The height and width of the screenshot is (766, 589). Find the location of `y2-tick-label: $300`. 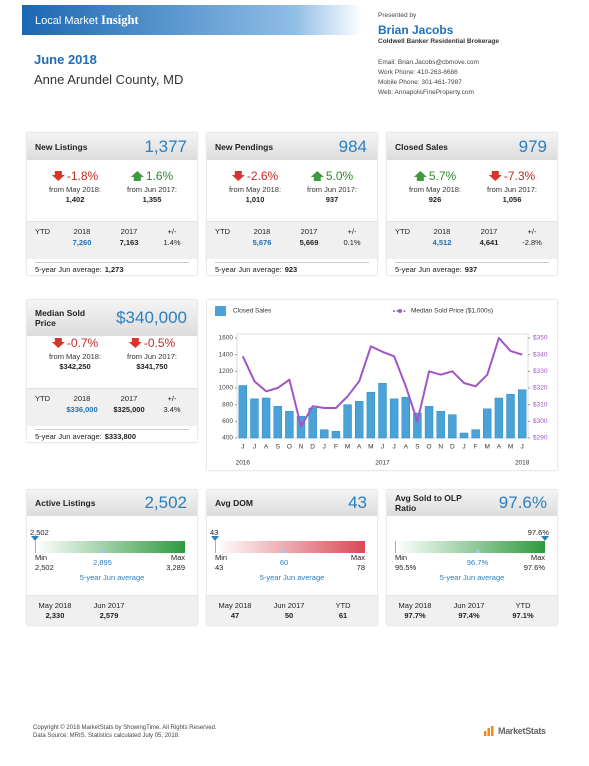

y2-tick-label: $300 is located at coordinates (540, 421).